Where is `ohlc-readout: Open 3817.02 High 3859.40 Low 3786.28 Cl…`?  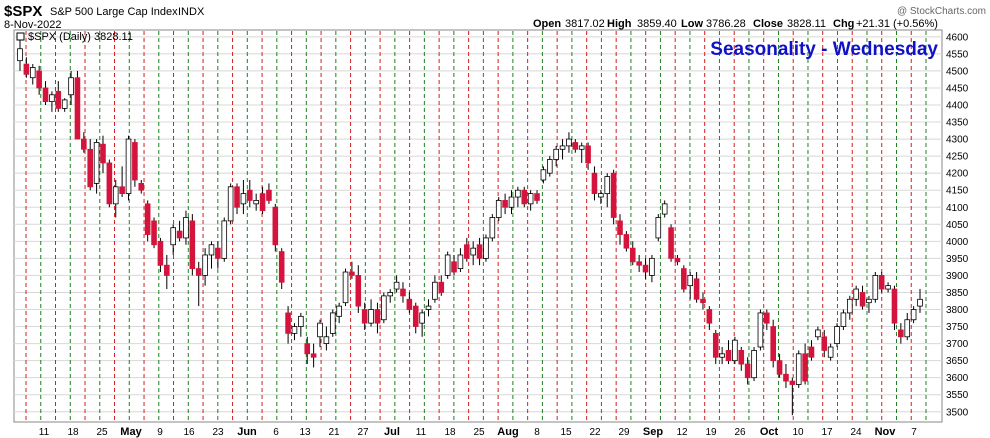
ohlc-readout: Open 3817.02 High 3859.40 Low 3786.28 Cl… is located at coordinates (735, 24).